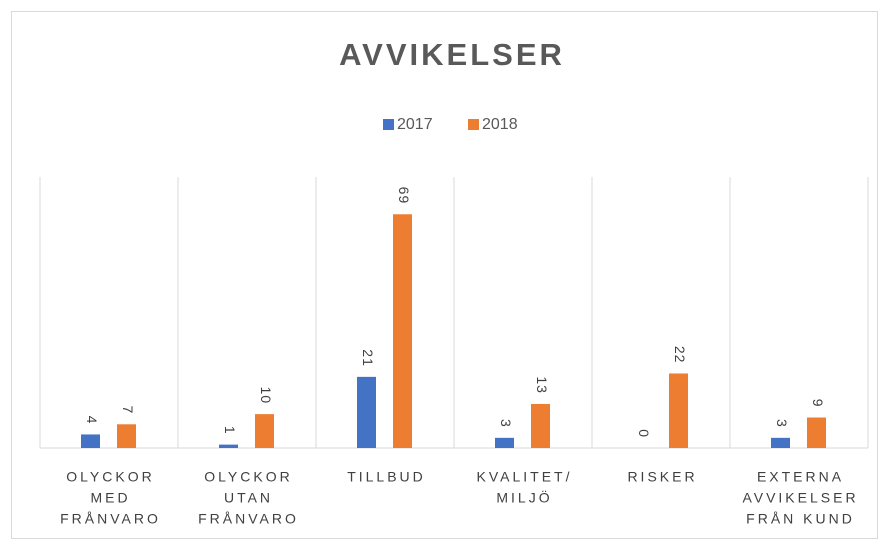  I want to click on data-label: 10, so click(266, 396).